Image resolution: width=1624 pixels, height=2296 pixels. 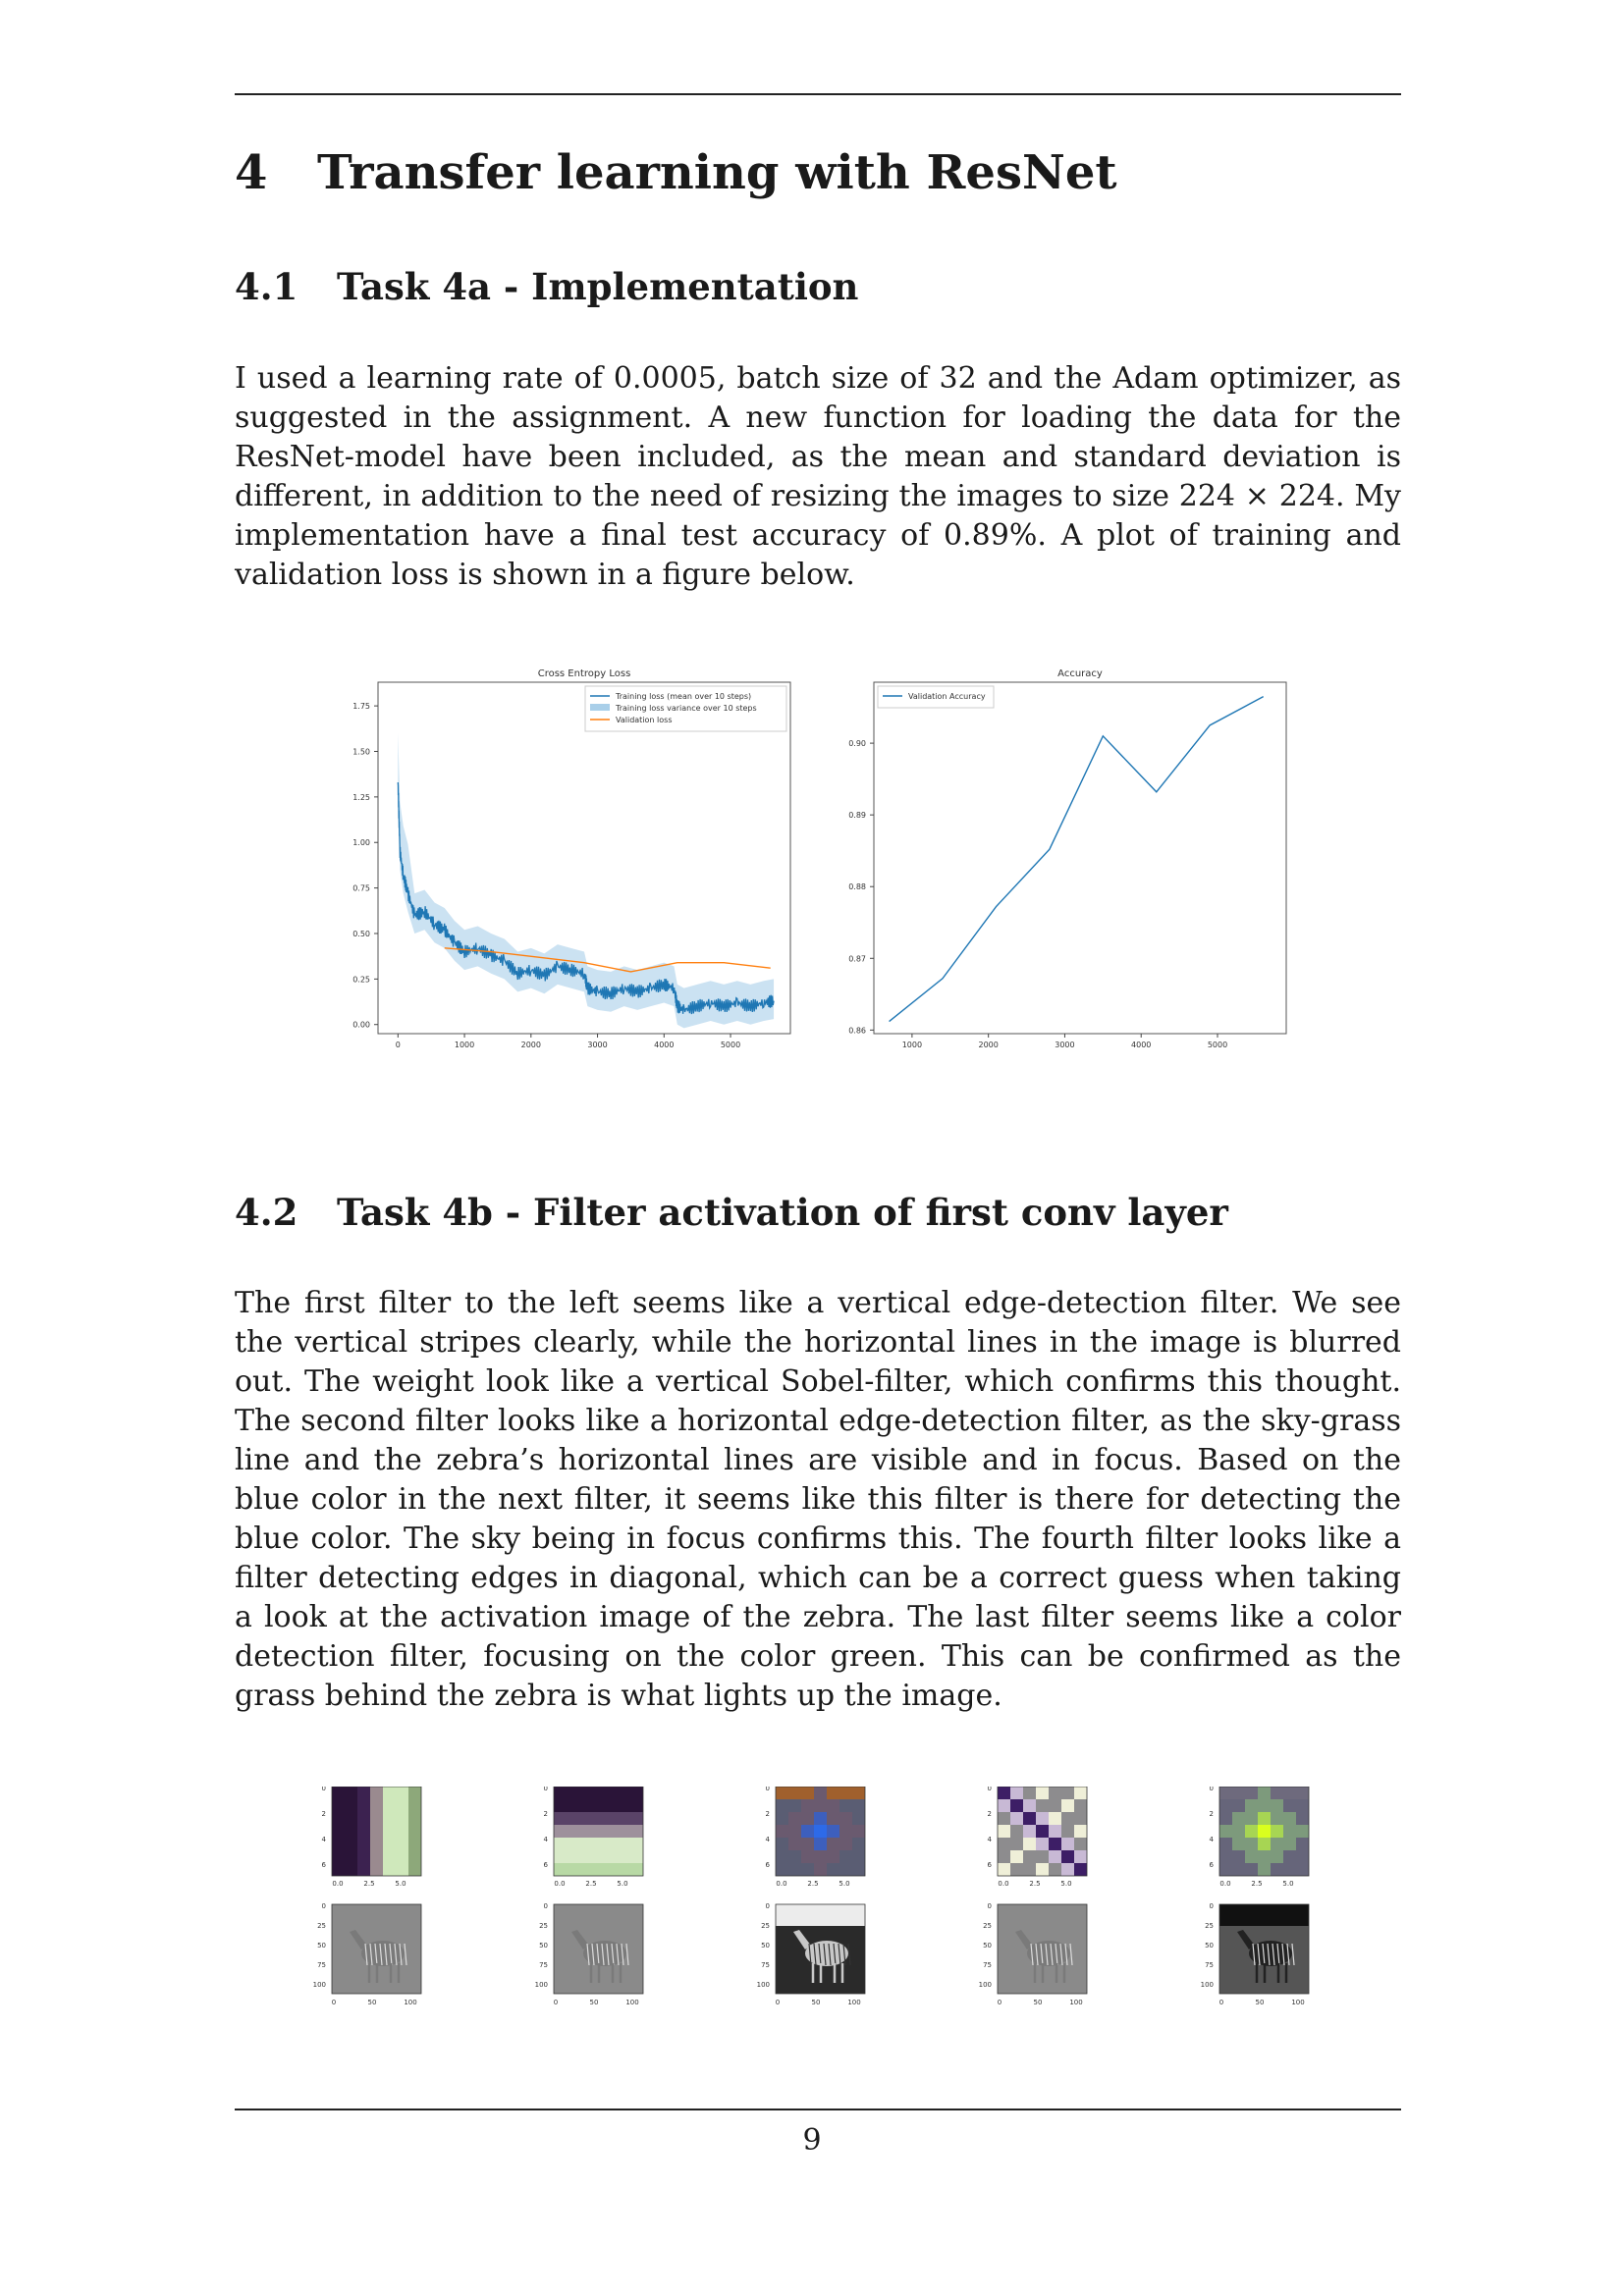 What do you see at coordinates (820, 1832) in the screenshot?
I see `weight-frame` at bounding box center [820, 1832].